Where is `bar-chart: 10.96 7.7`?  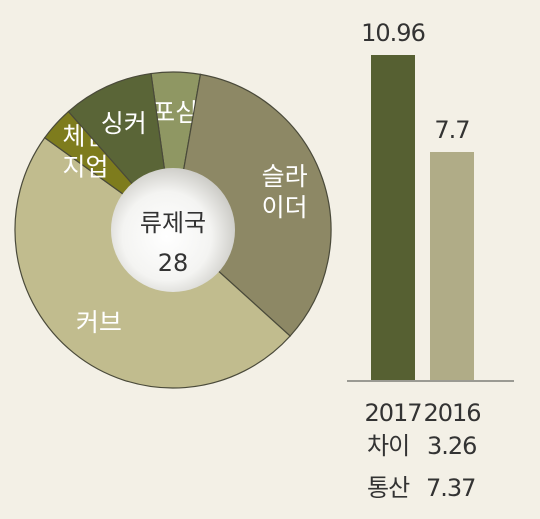 bar-chart: 10.96 7.7 is located at coordinates (417, 200).